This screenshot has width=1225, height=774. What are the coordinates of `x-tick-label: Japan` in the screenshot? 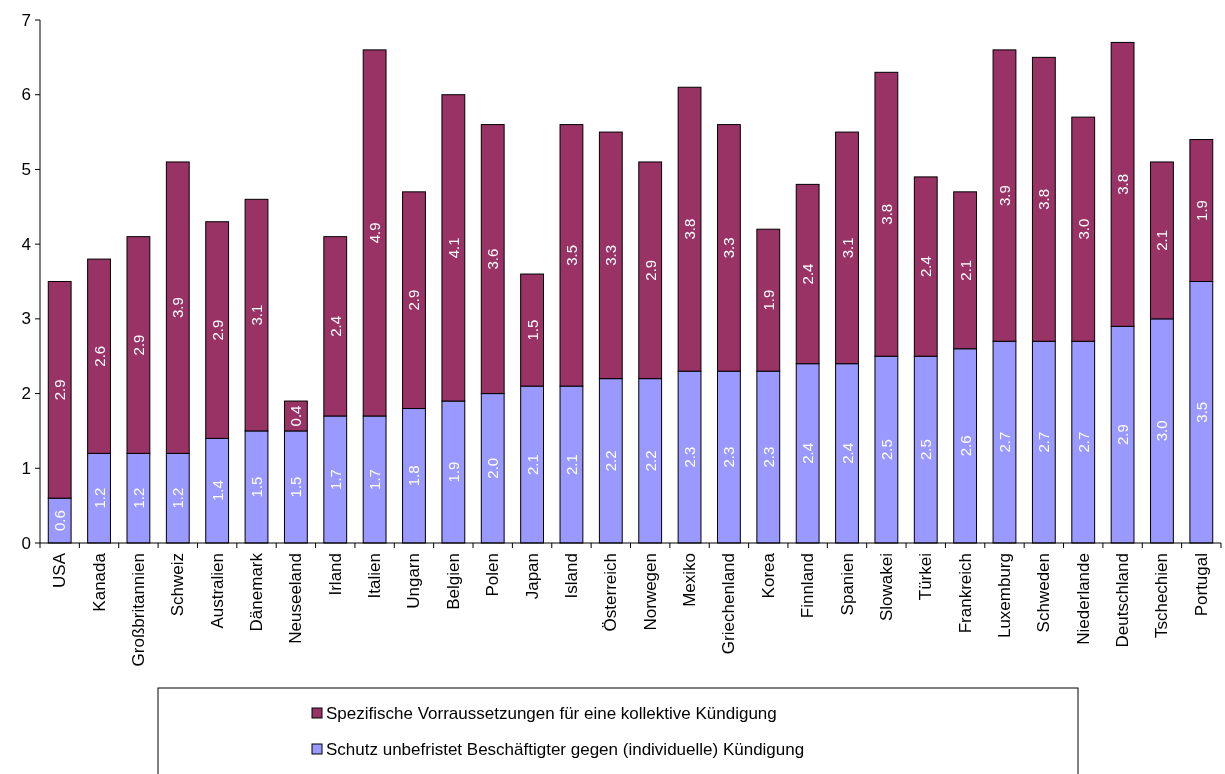 It's located at (532, 576).